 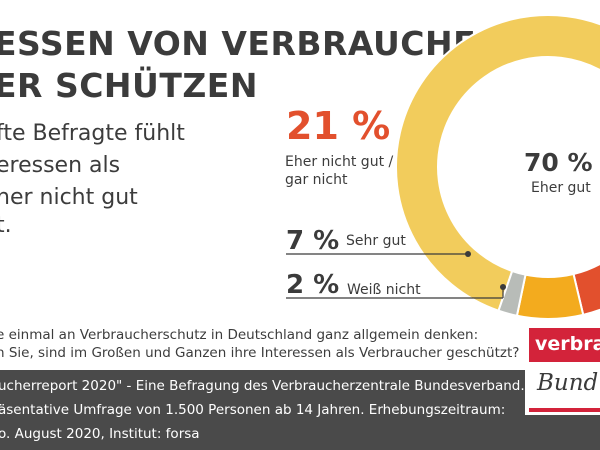 What do you see at coordinates (60, 165) in the screenshot?
I see `intro-line-2: eressen als` at bounding box center [60, 165].